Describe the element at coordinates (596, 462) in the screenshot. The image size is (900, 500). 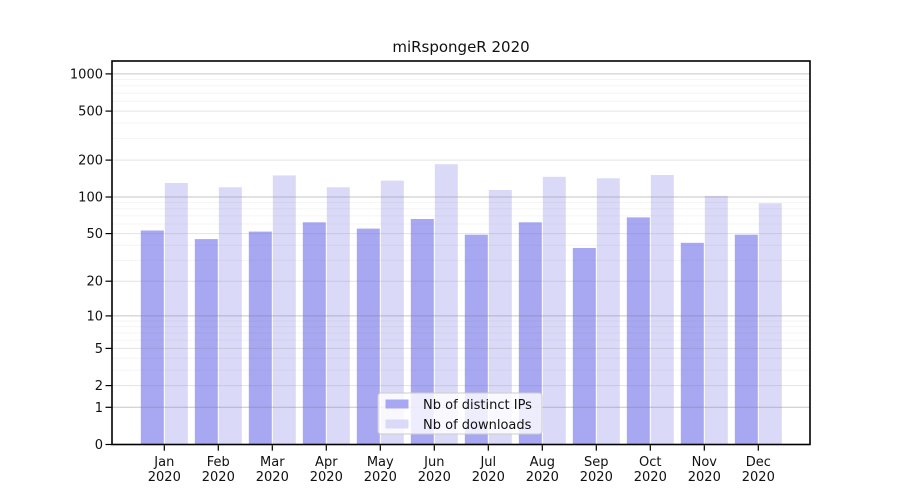
I see `x-tick-label-month: Sep` at that location.